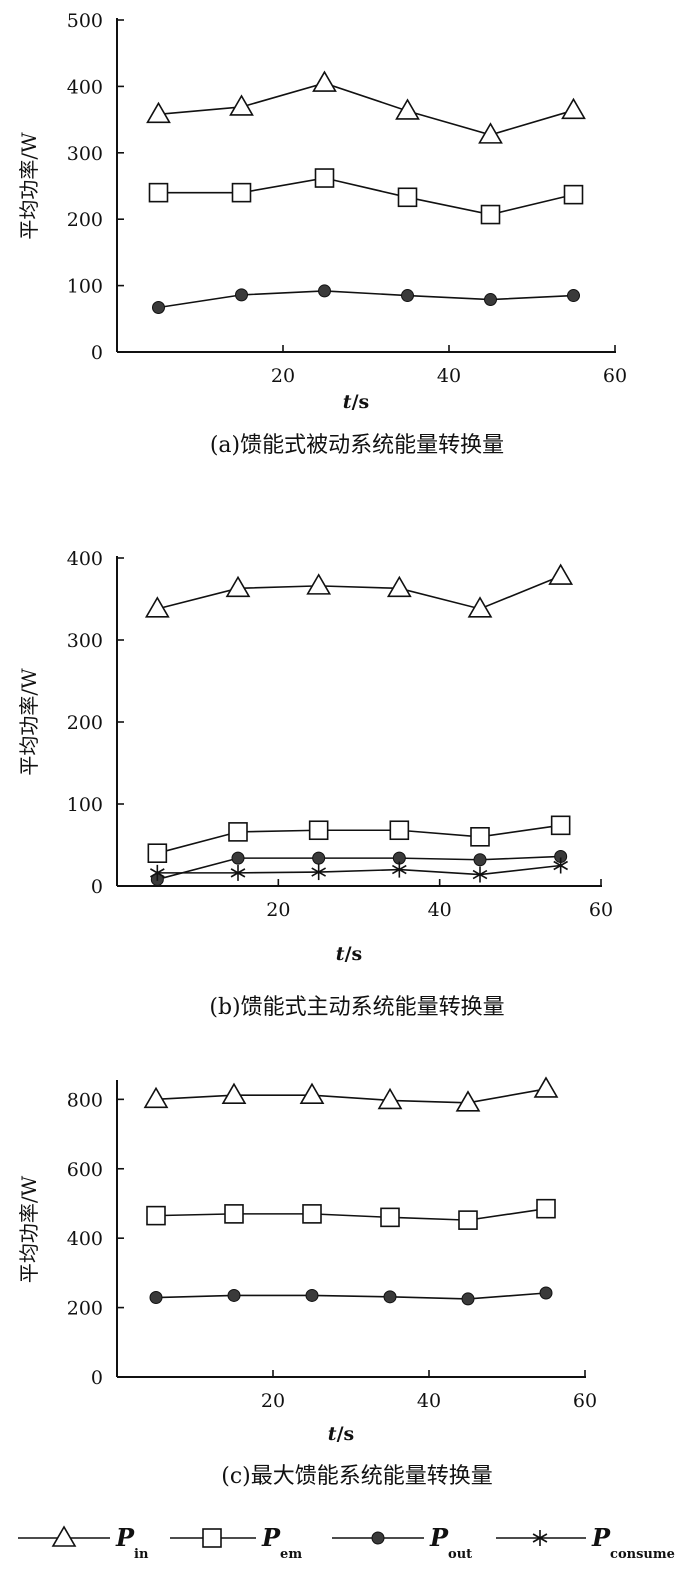 The height and width of the screenshot is (1573, 700). Describe the element at coordinates (585, 1542) in the screenshot. I see `legend-item-consume: Pconsume` at that location.